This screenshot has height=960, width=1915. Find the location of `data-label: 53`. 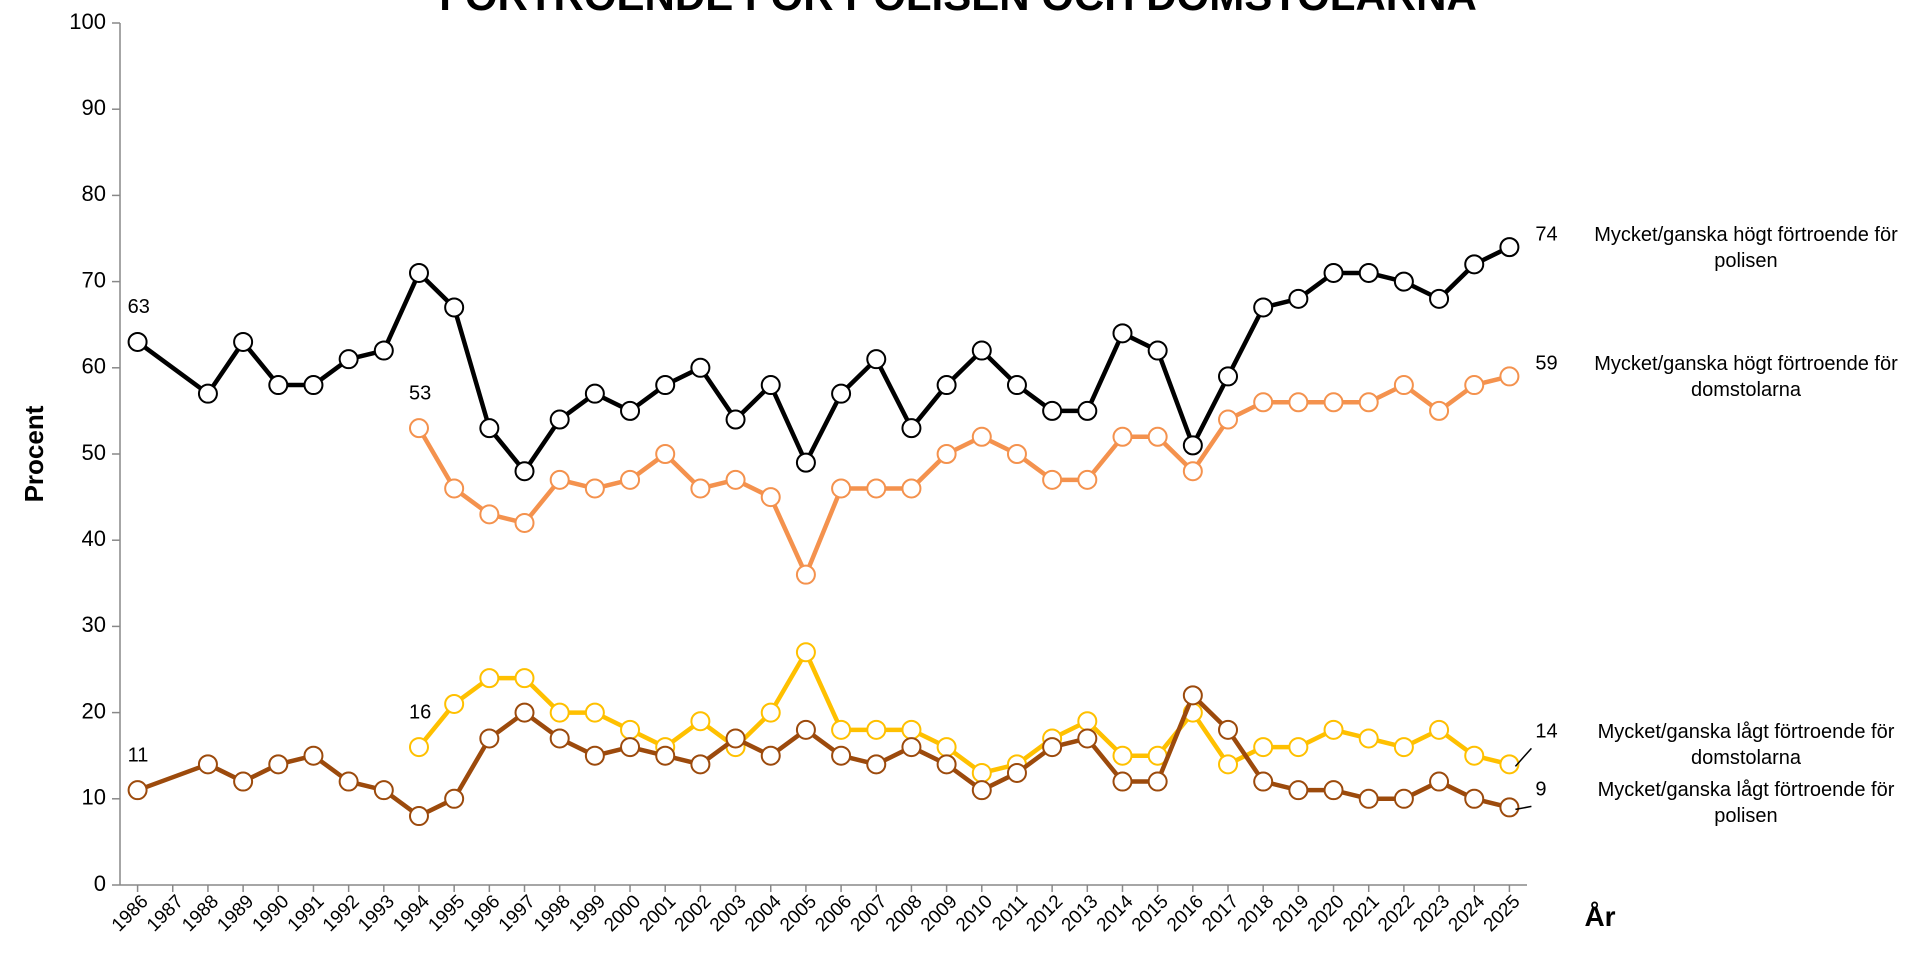

data-label: 53 is located at coordinates (420, 393).